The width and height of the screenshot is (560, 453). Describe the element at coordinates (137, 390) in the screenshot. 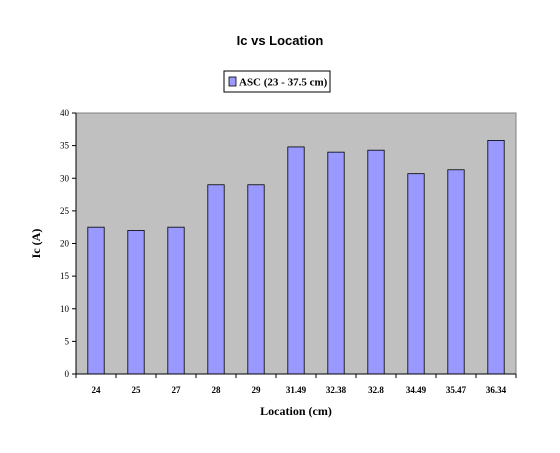

I see `x-tick-label: 25` at that location.